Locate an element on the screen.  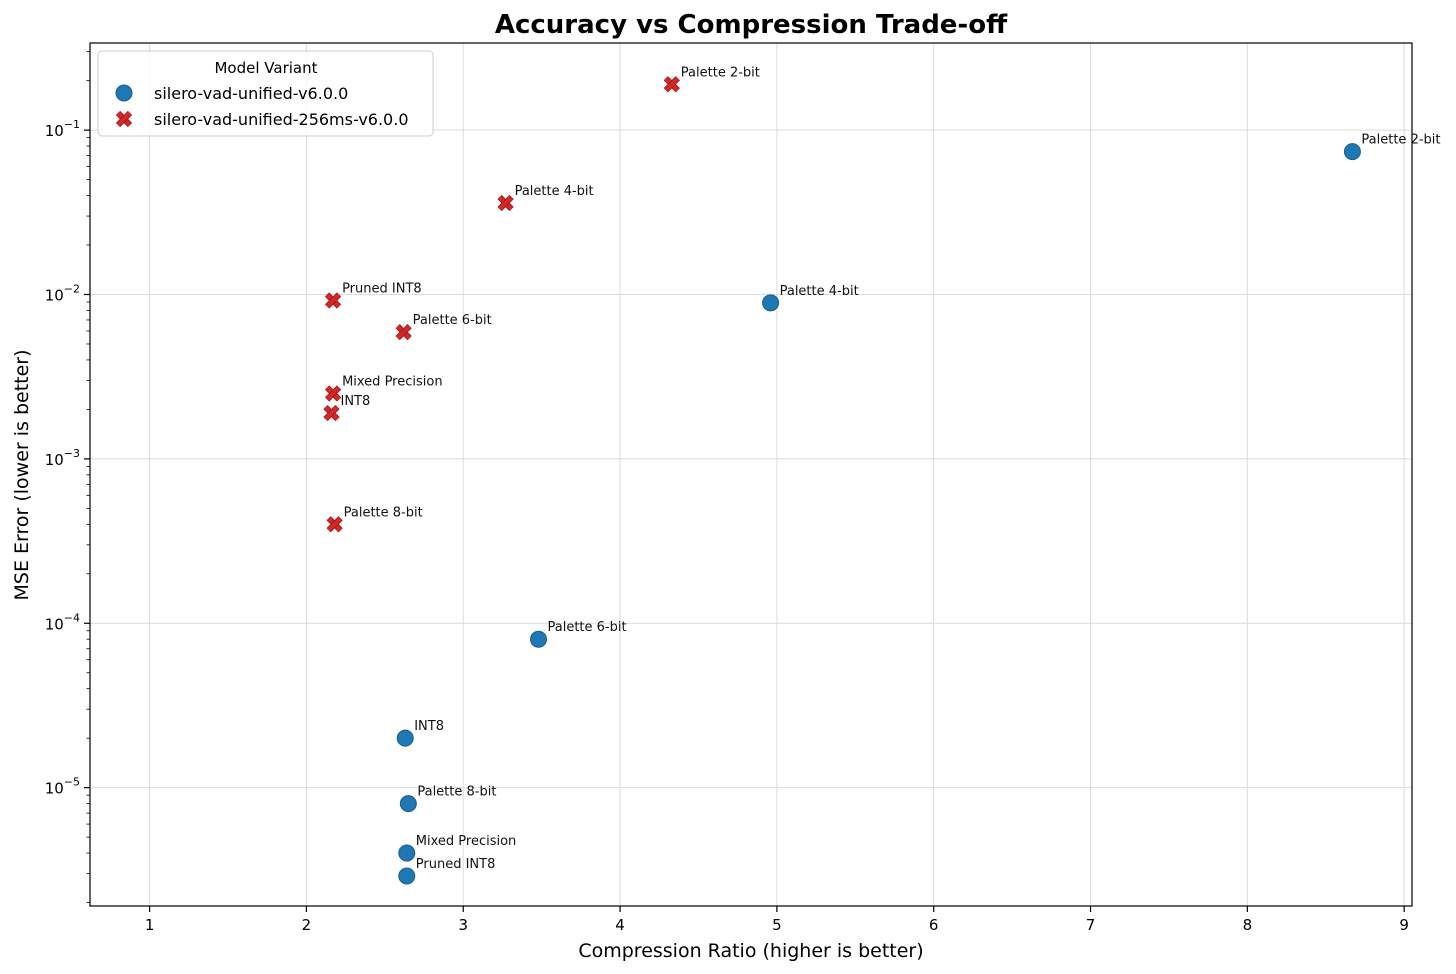
x-tick-label: 2 is located at coordinates (307, 925).